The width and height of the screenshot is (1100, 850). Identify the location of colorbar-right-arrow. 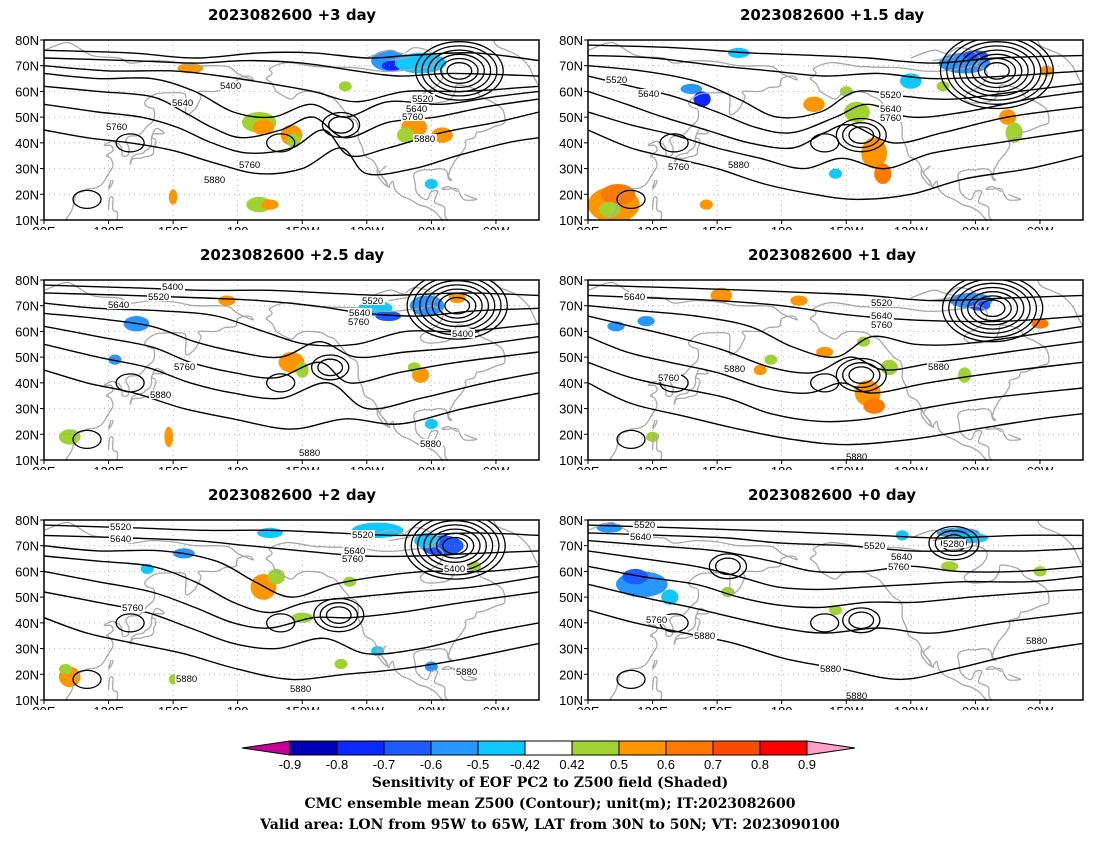
(831, 748).